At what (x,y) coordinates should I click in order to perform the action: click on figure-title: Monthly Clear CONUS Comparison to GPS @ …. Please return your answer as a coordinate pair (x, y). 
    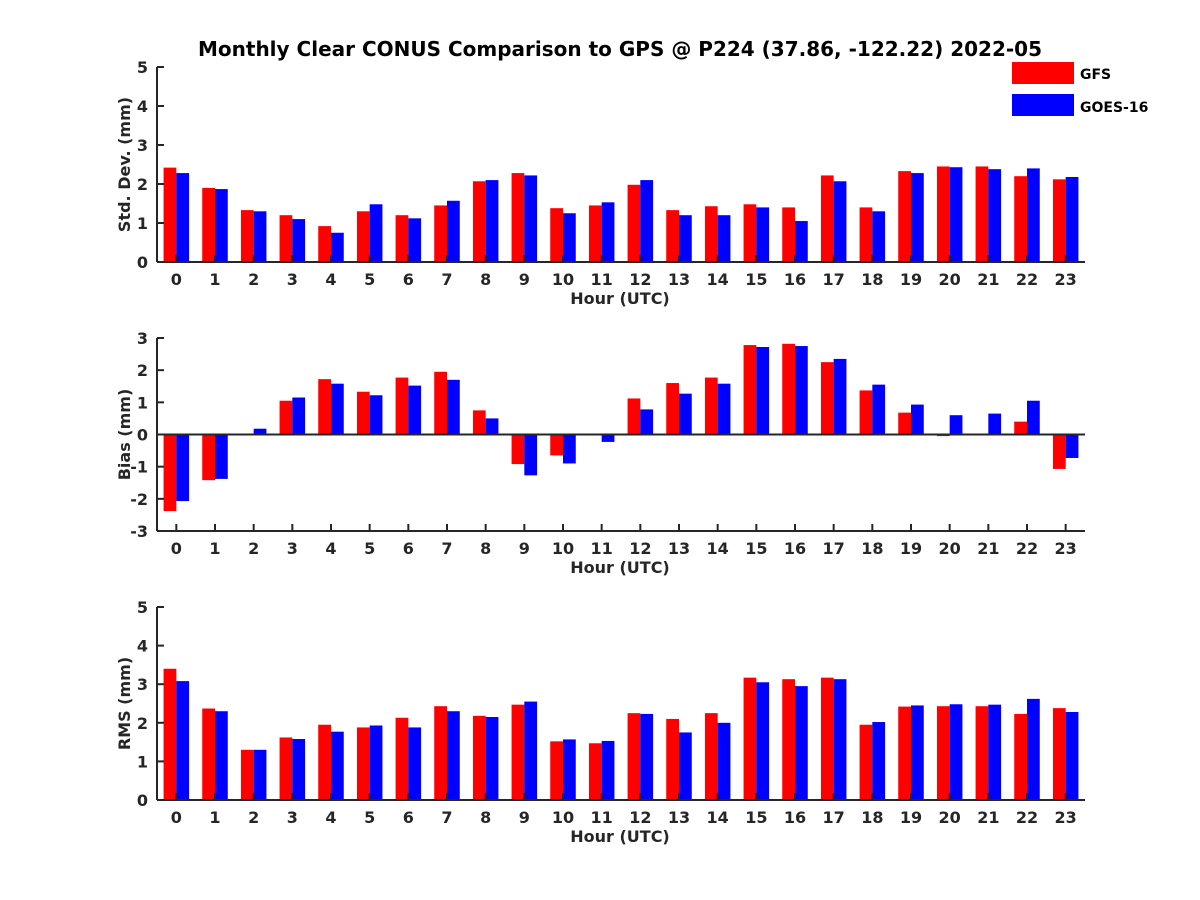
    Looking at the image, I should click on (620, 49).